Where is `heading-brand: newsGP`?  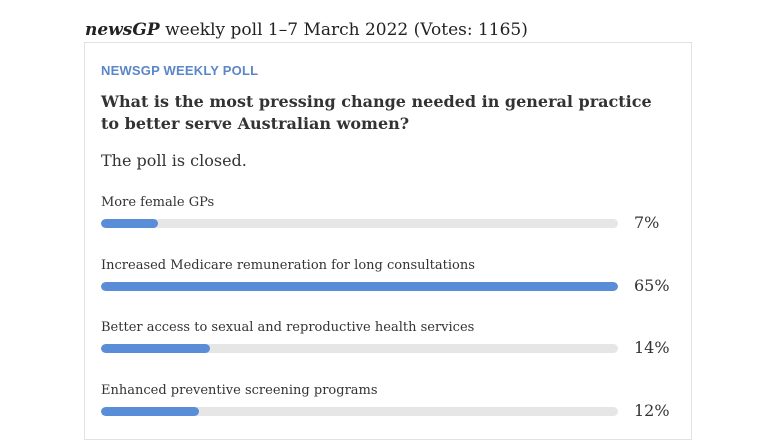
heading-brand: newsGP is located at coordinates (122, 30).